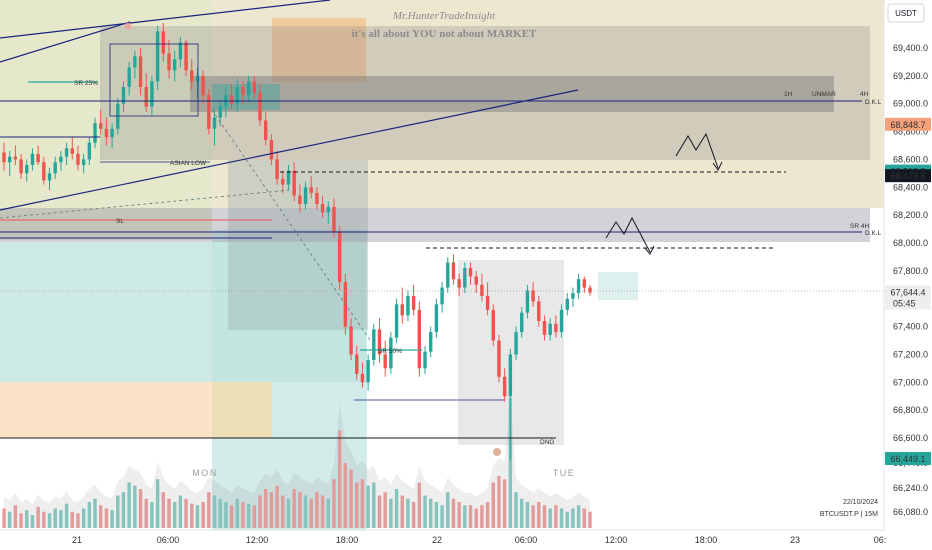 The height and width of the screenshot is (550, 932). Describe the element at coordinates (873, 102) in the screenshot. I see `annotation-dkl1: D.K.L` at that location.